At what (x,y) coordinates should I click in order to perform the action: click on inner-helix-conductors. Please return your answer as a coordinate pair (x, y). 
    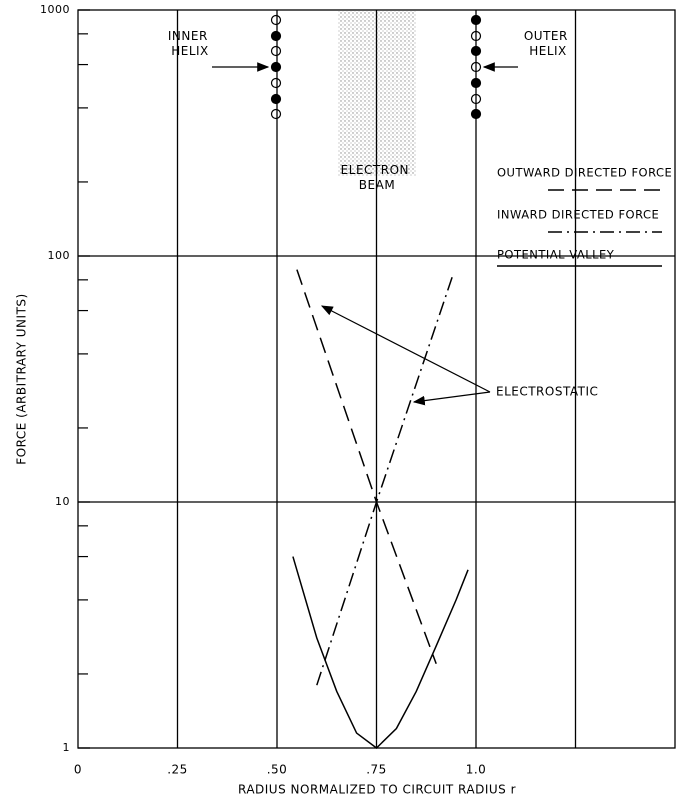
    Looking at the image, I should click on (276, 67).